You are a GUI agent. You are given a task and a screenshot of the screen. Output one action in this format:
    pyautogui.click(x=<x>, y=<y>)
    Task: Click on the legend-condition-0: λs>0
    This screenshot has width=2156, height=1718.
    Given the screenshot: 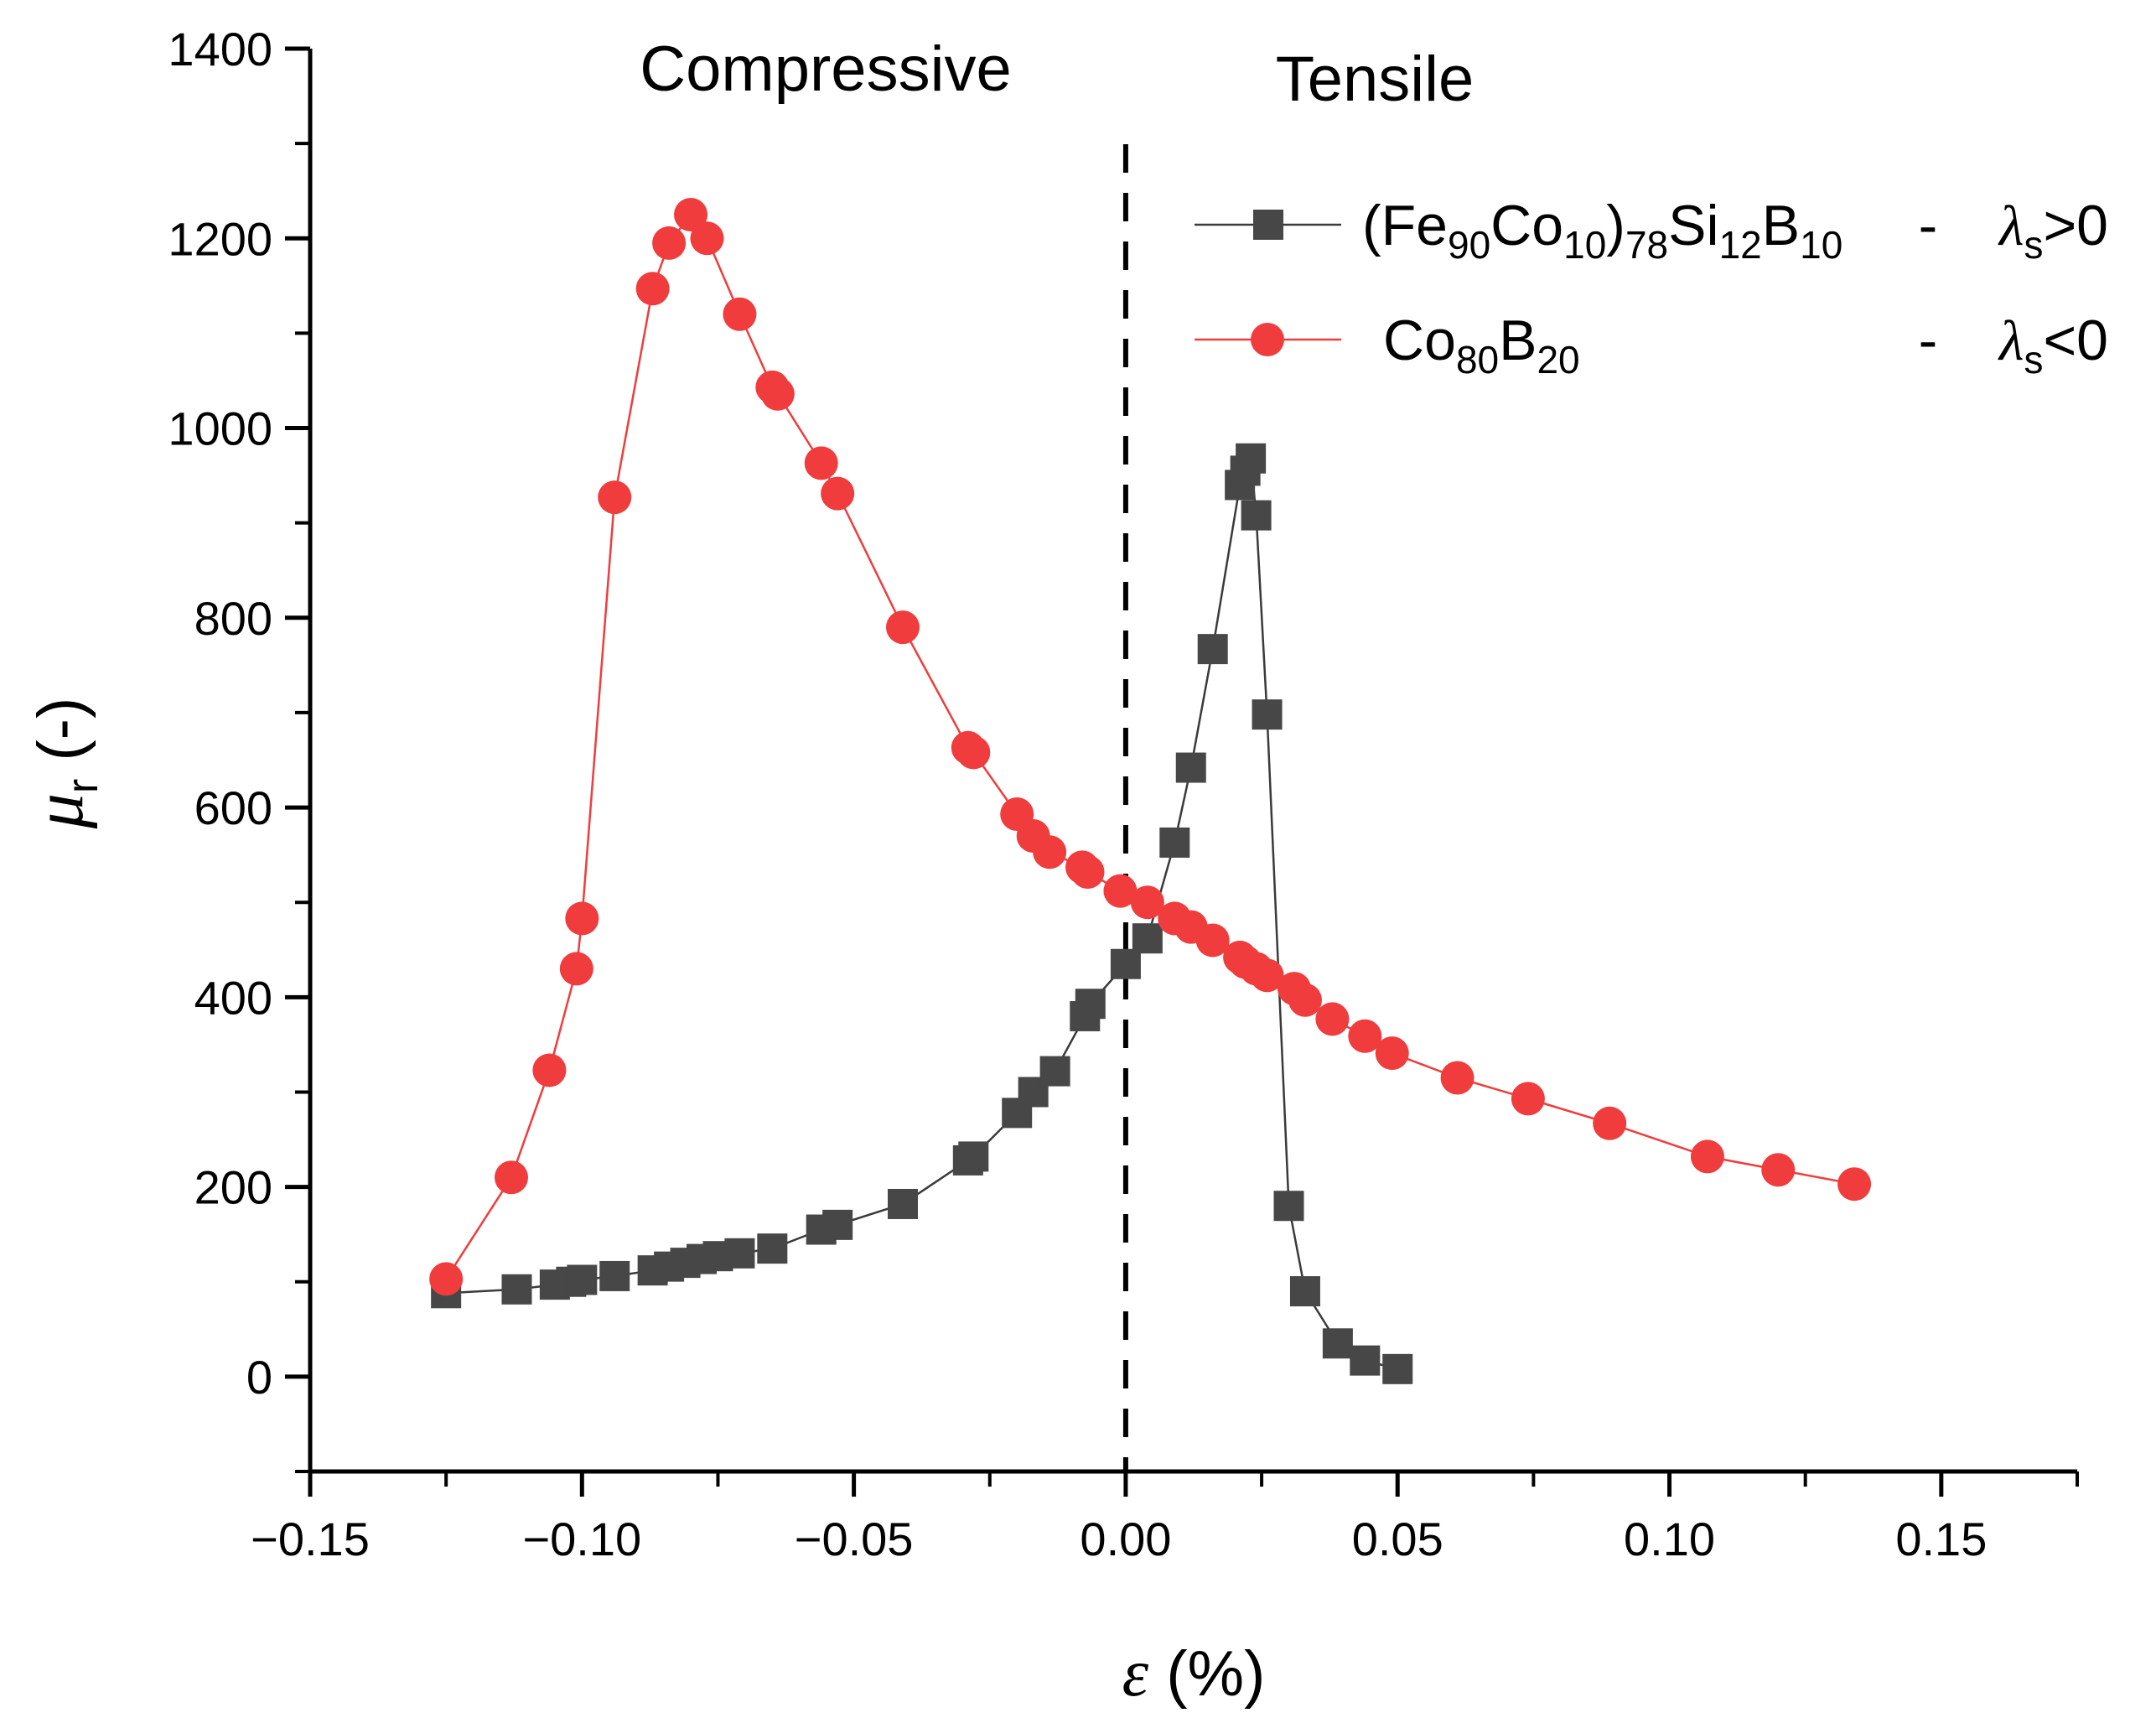 What is the action you would take?
    pyautogui.click(x=2053, y=230)
    